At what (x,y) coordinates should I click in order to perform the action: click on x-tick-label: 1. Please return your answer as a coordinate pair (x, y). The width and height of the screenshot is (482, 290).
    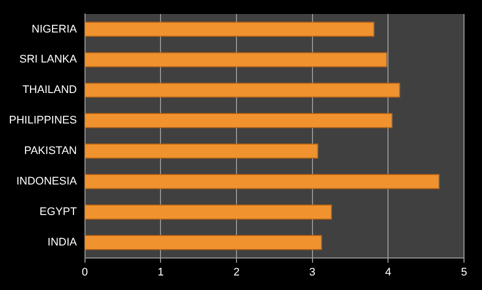
    Looking at the image, I should click on (161, 272).